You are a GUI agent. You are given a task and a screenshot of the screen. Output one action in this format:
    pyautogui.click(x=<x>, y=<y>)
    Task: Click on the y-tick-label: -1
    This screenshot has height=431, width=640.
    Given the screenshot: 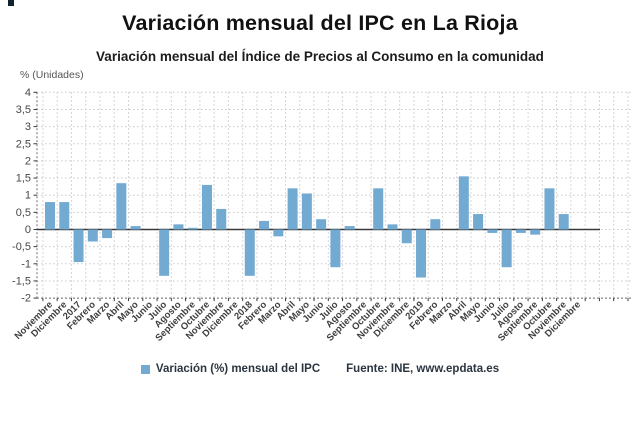 What is the action you would take?
    pyautogui.click(x=26, y=264)
    